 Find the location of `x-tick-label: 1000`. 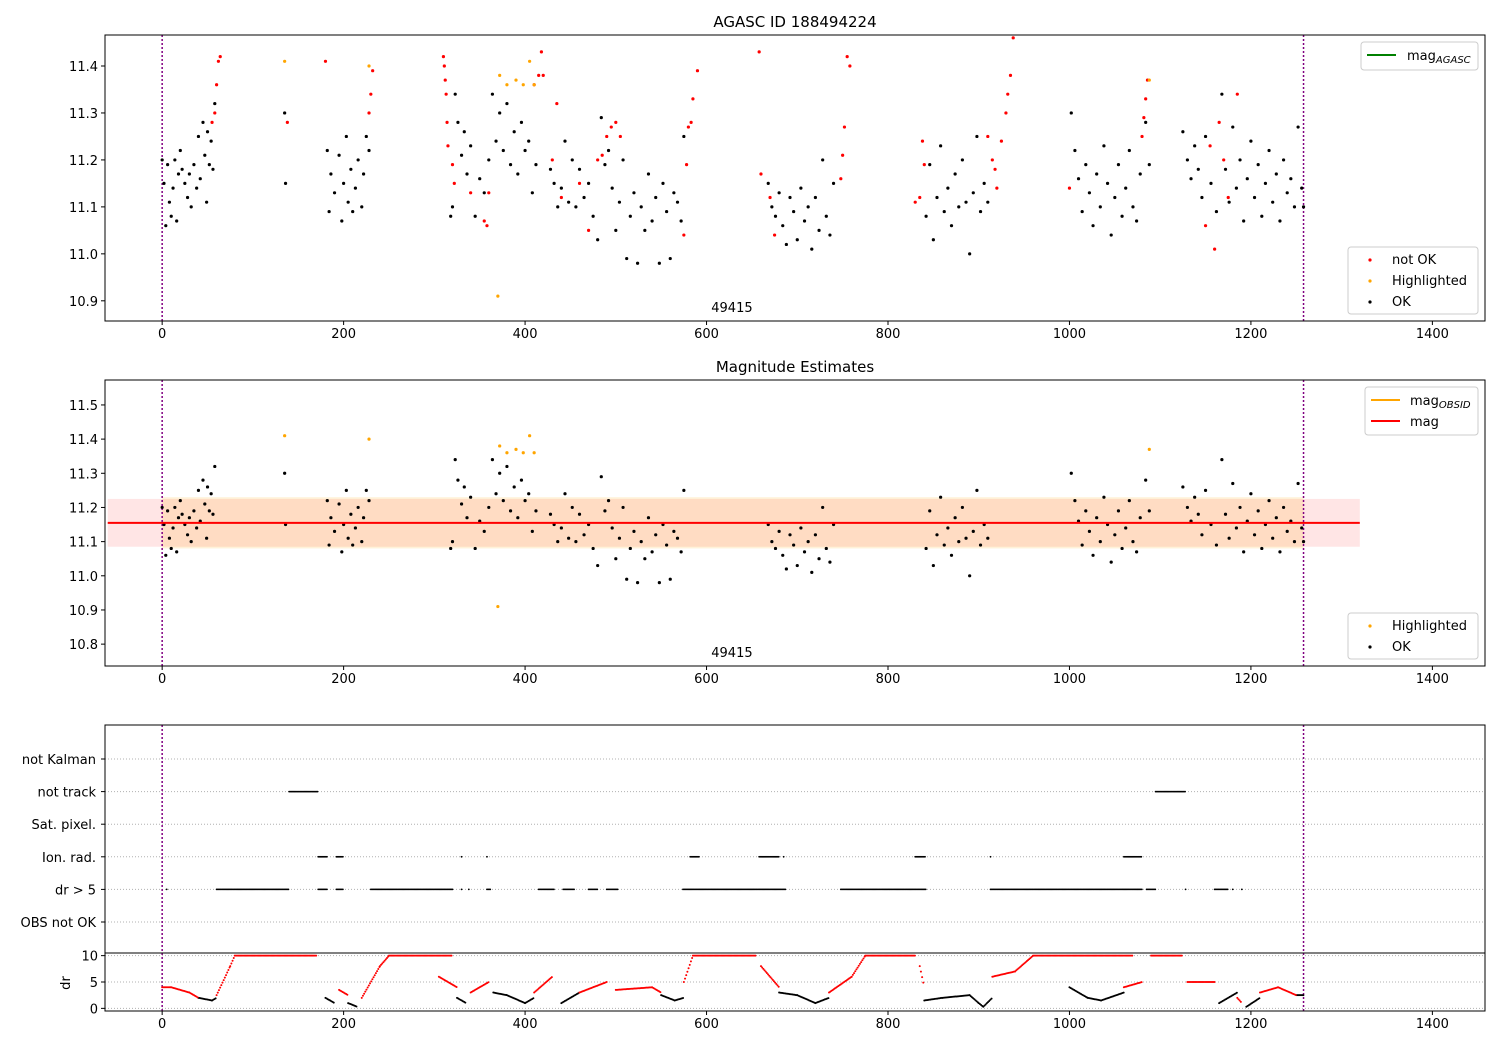

x-tick-label: 1000 is located at coordinates (1069, 1024).